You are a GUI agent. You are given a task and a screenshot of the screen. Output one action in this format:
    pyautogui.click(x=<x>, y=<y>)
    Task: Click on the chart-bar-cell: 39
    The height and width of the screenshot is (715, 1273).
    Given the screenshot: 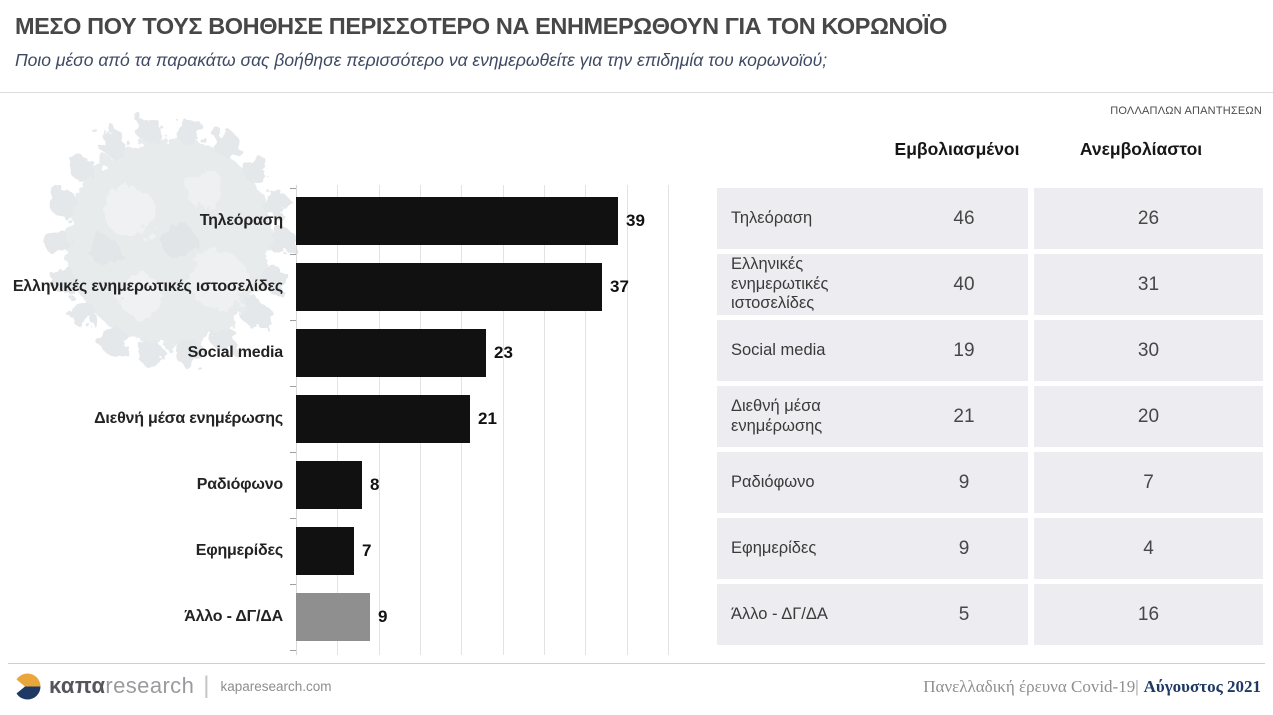 What is the action you would take?
    pyautogui.click(x=470, y=221)
    